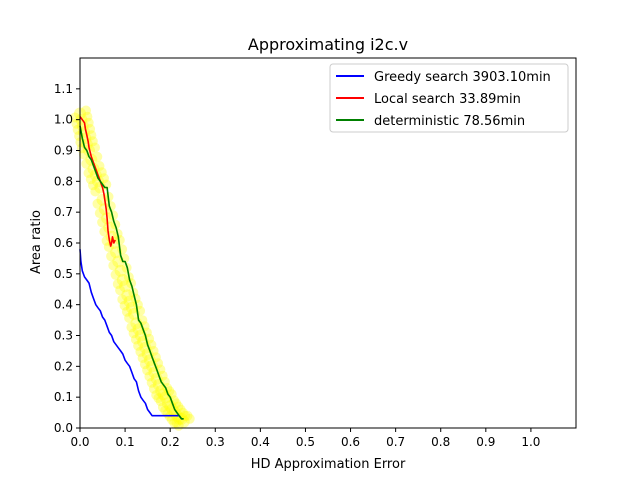  Describe the element at coordinates (63, 428) in the screenshot. I see `y-tick-label: 0.0` at that location.